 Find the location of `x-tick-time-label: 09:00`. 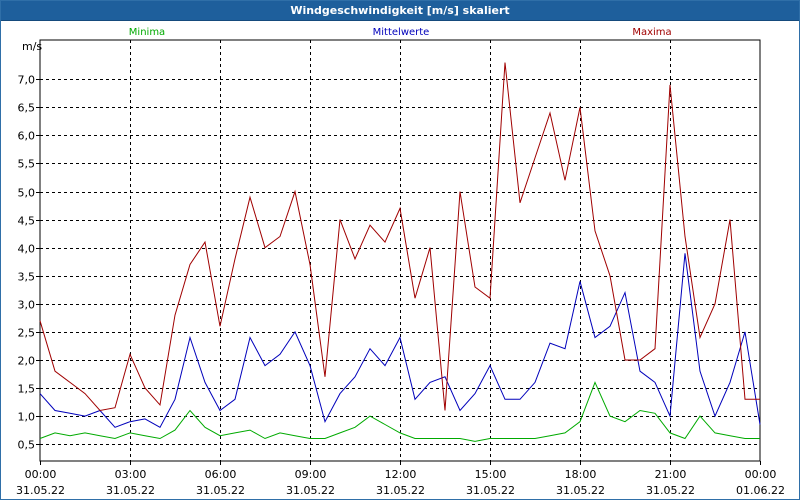

x-tick-time-label: 09:00 is located at coordinates (311, 474).